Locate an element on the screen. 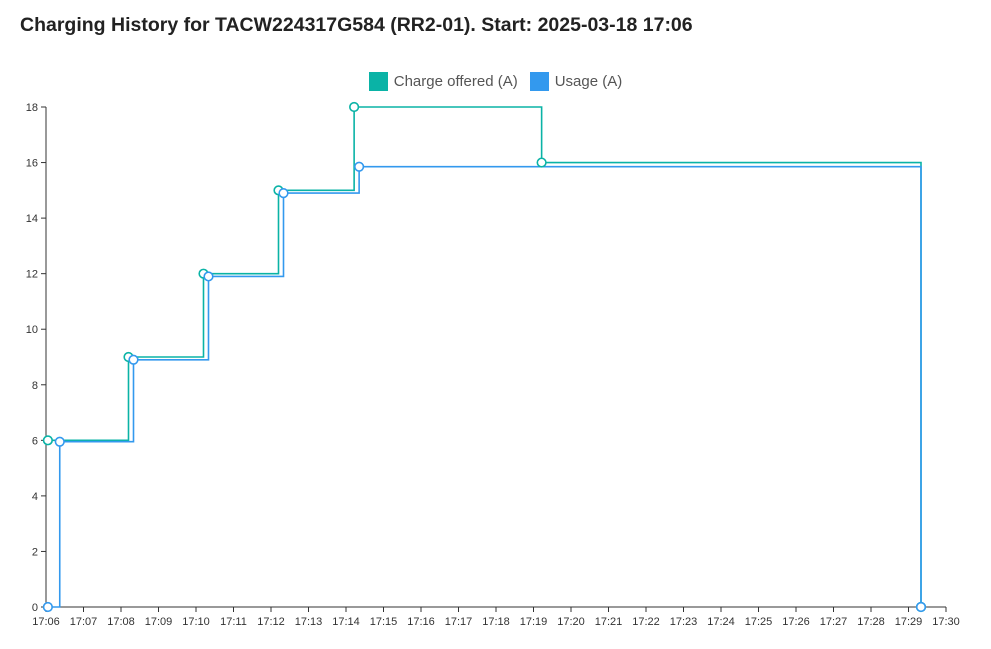 Image resolution: width=991 pixels, height=649 pixels. x-tick-label: 17:06 is located at coordinates (46, 622).